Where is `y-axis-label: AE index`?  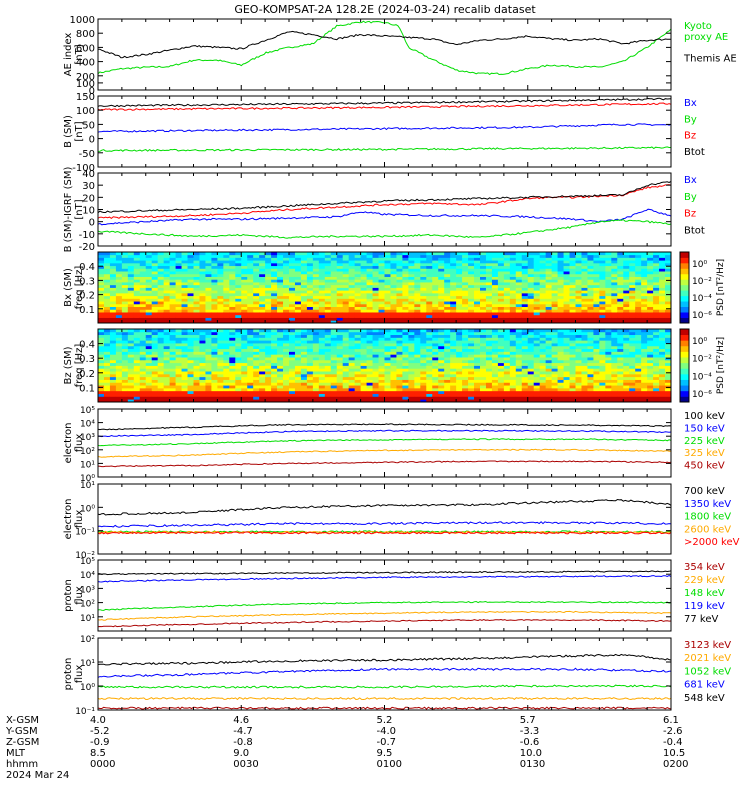
y-axis-label: AE index is located at coordinates (68, 55).